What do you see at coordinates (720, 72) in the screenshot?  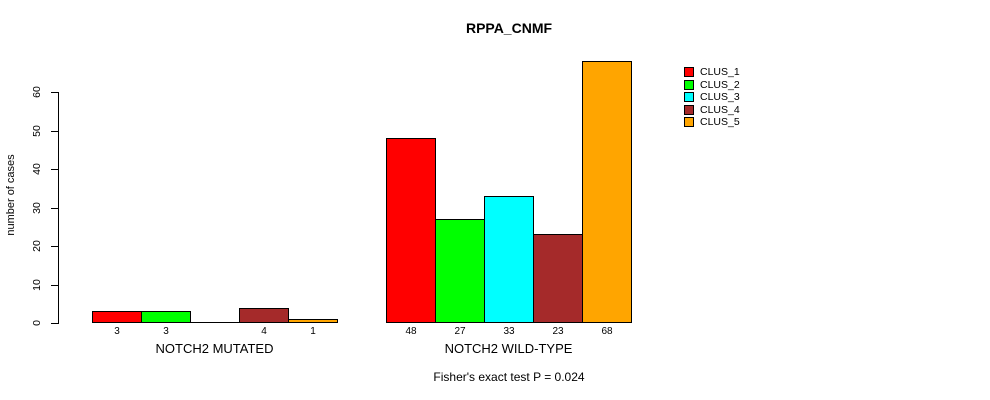 I see `legend-label-clus_1: CLUS_1` at bounding box center [720, 72].